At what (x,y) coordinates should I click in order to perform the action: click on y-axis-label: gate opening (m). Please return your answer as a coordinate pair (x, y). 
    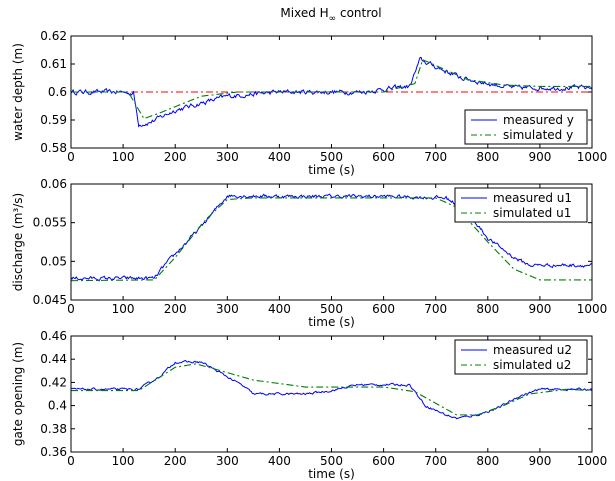
    Looking at the image, I should click on (18, 394).